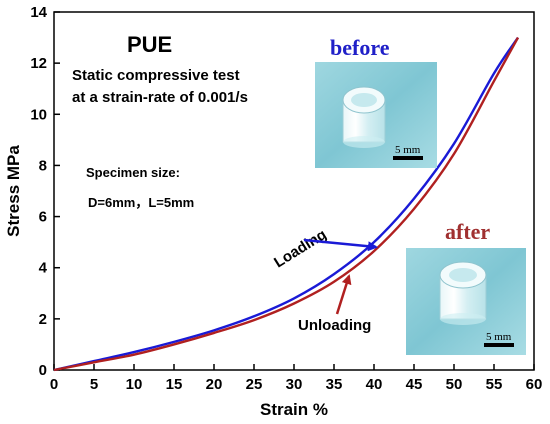  I want to click on x-tick-label-60: 60, so click(534, 384).